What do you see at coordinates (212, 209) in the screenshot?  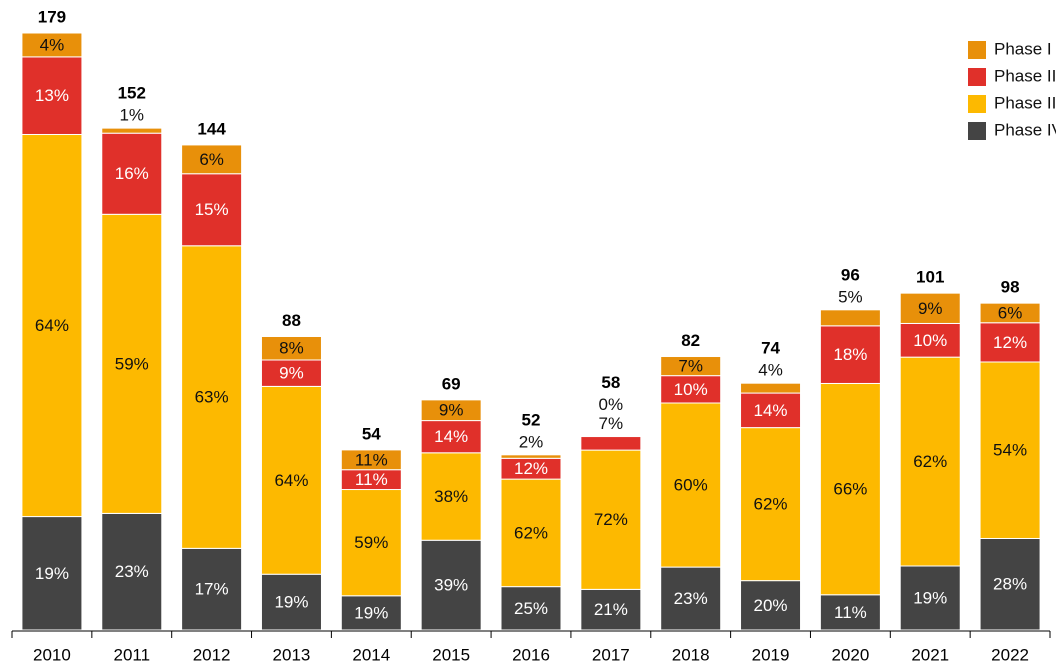 I see `segment-label: 15%` at bounding box center [212, 209].